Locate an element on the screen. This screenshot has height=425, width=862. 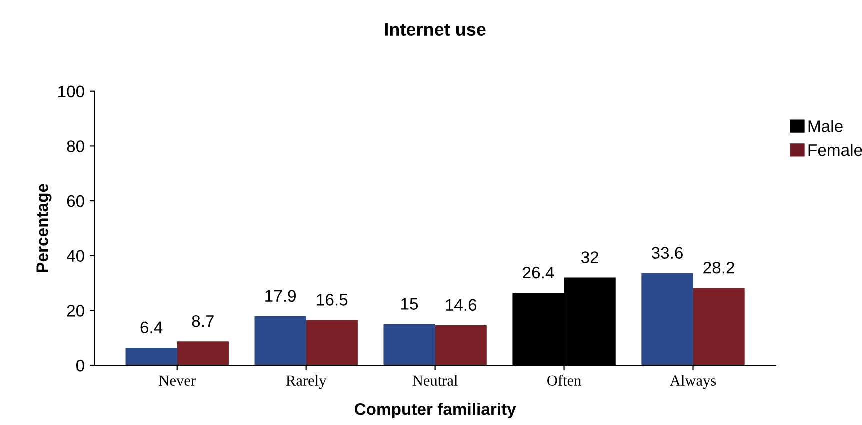
data-label: 28.2 is located at coordinates (719, 268).